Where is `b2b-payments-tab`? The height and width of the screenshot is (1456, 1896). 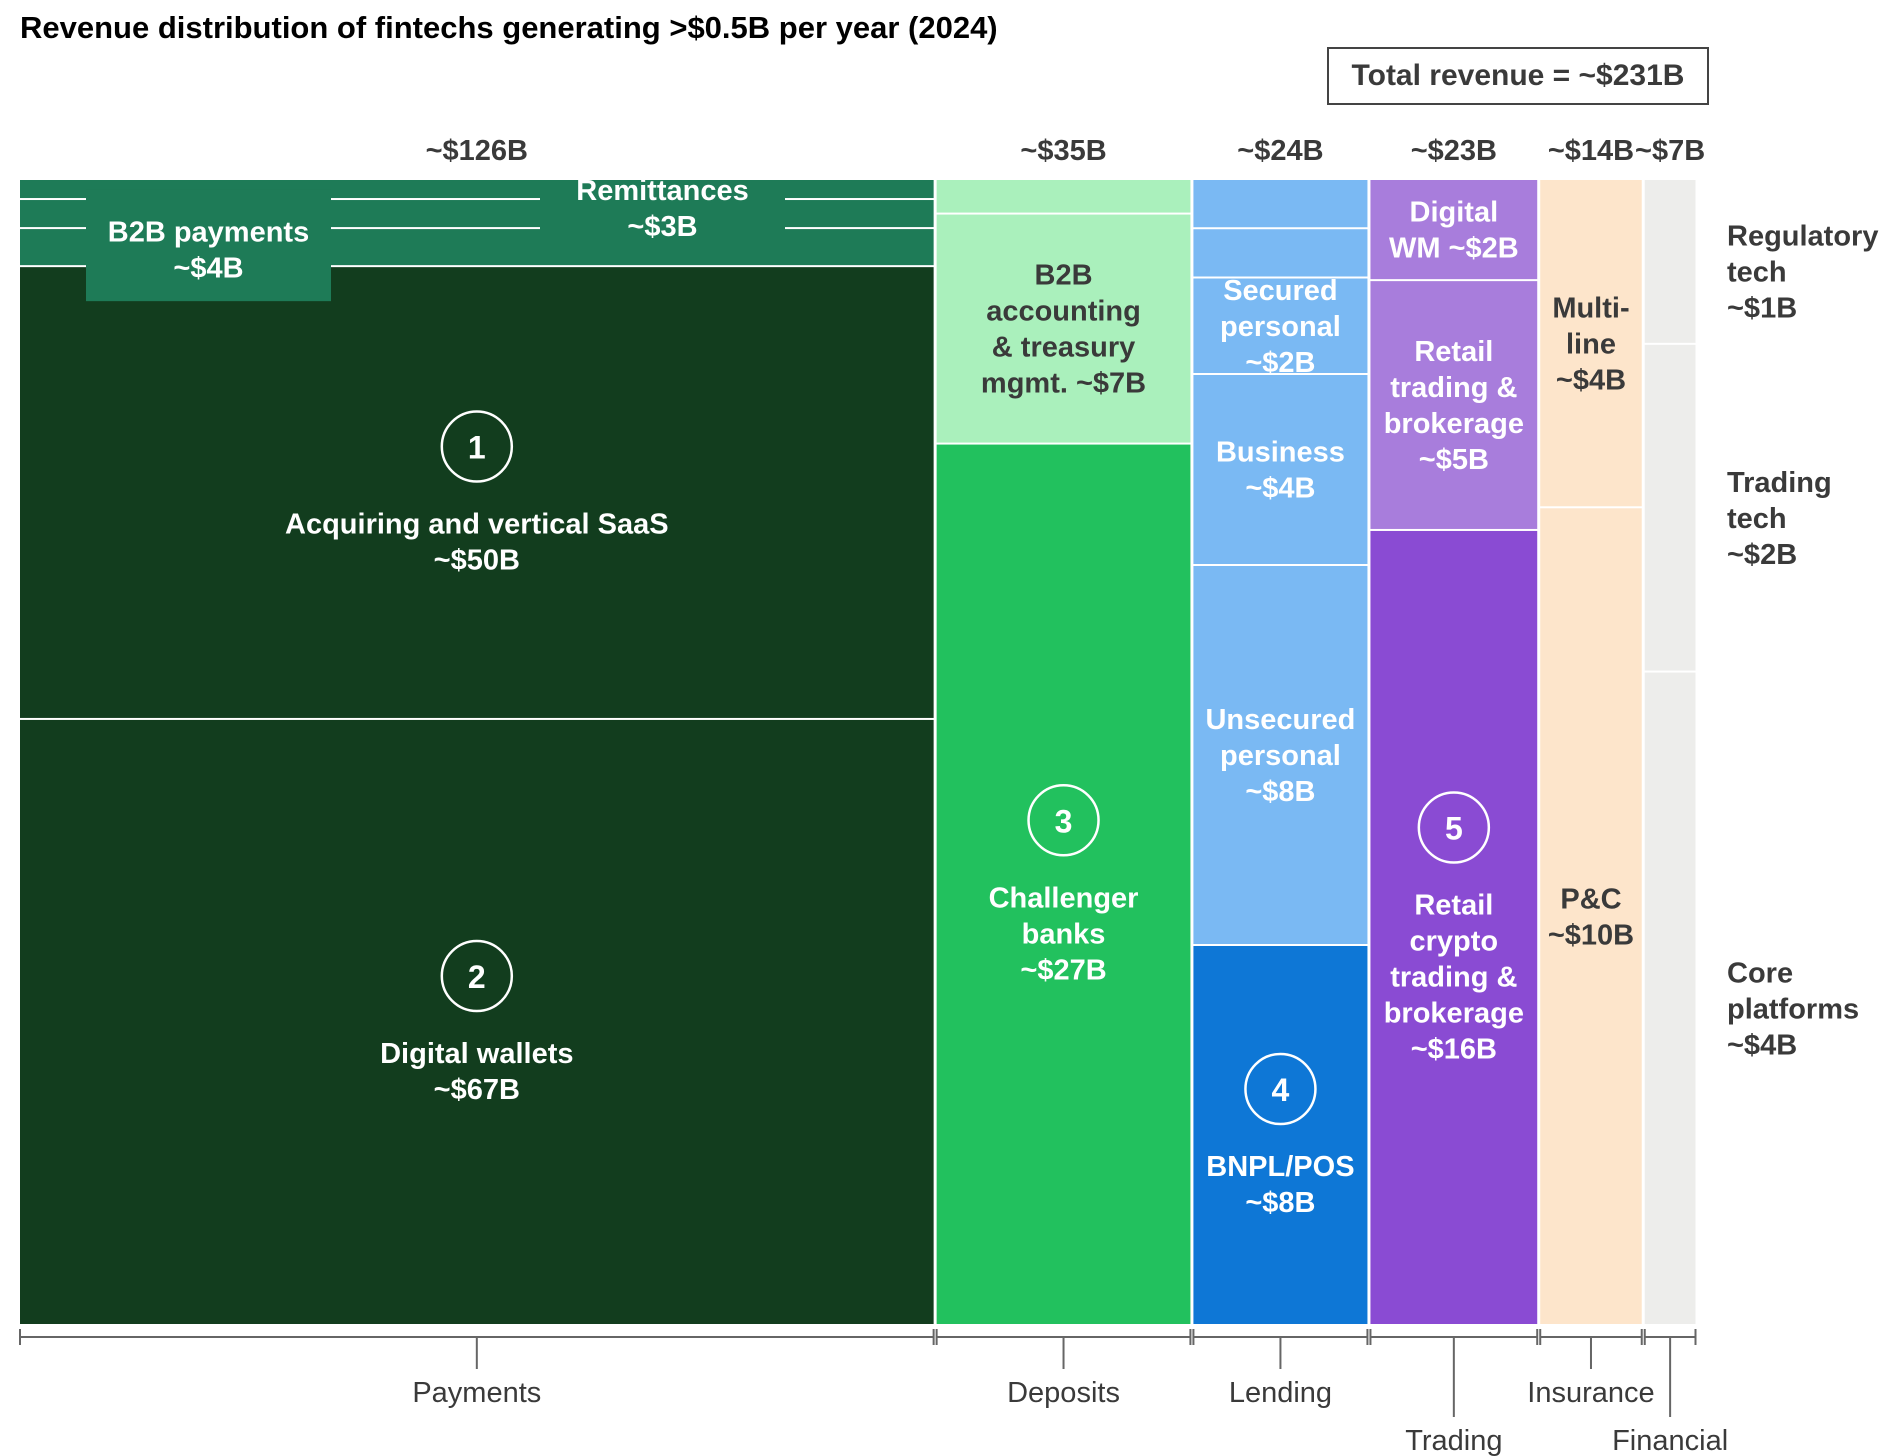
b2b-payments-tab is located at coordinates (208, 245).